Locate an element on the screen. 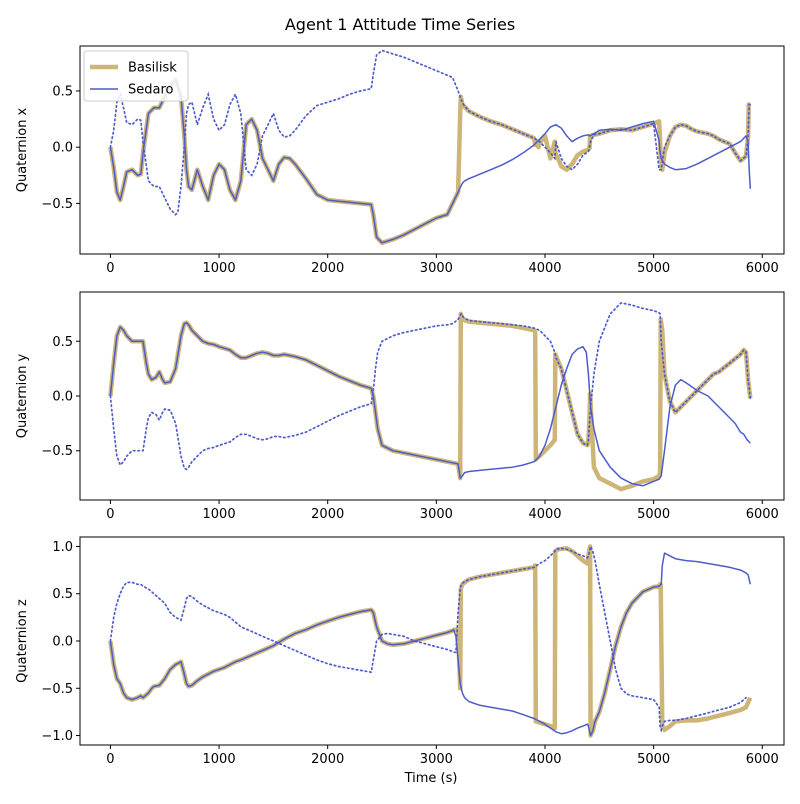  y-tick-label: −1.0 is located at coordinates (57, 736).